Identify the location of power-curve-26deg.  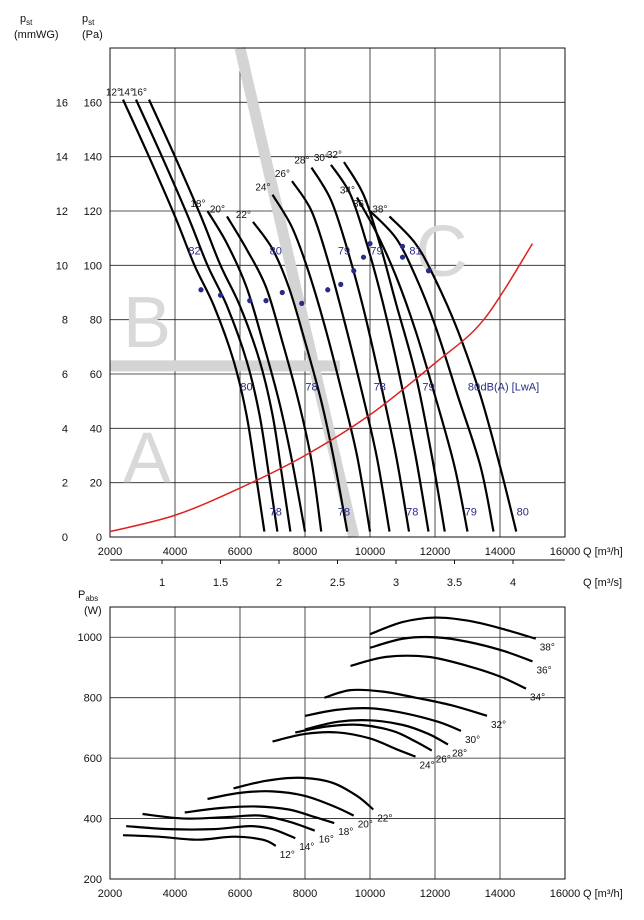
(364, 737).